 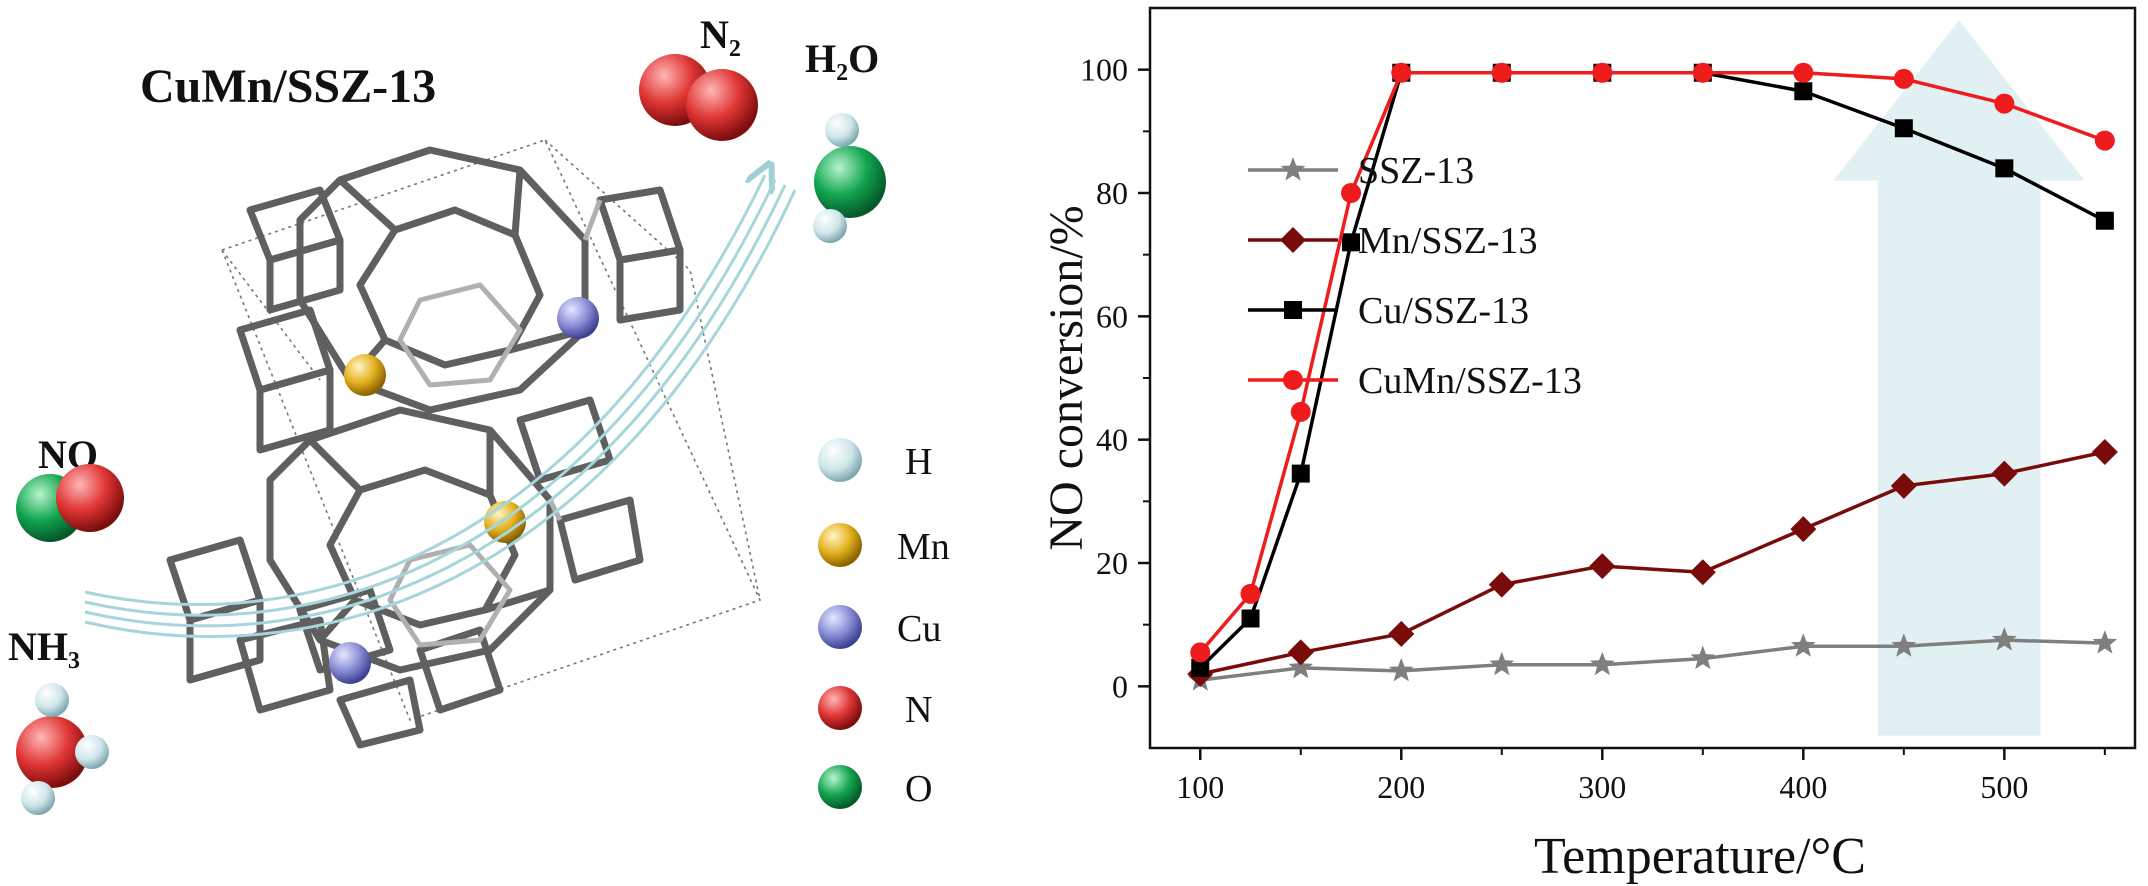 What do you see at coordinates (840, 545) in the screenshot?
I see `legend-swatch-mn` at bounding box center [840, 545].